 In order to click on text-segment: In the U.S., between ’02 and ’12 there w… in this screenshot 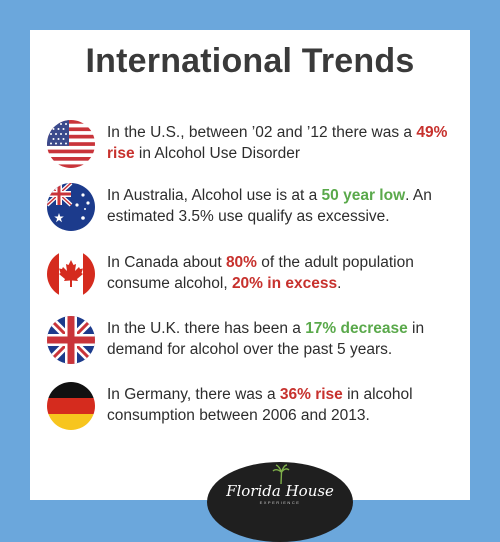, I will do `click(262, 132)`.